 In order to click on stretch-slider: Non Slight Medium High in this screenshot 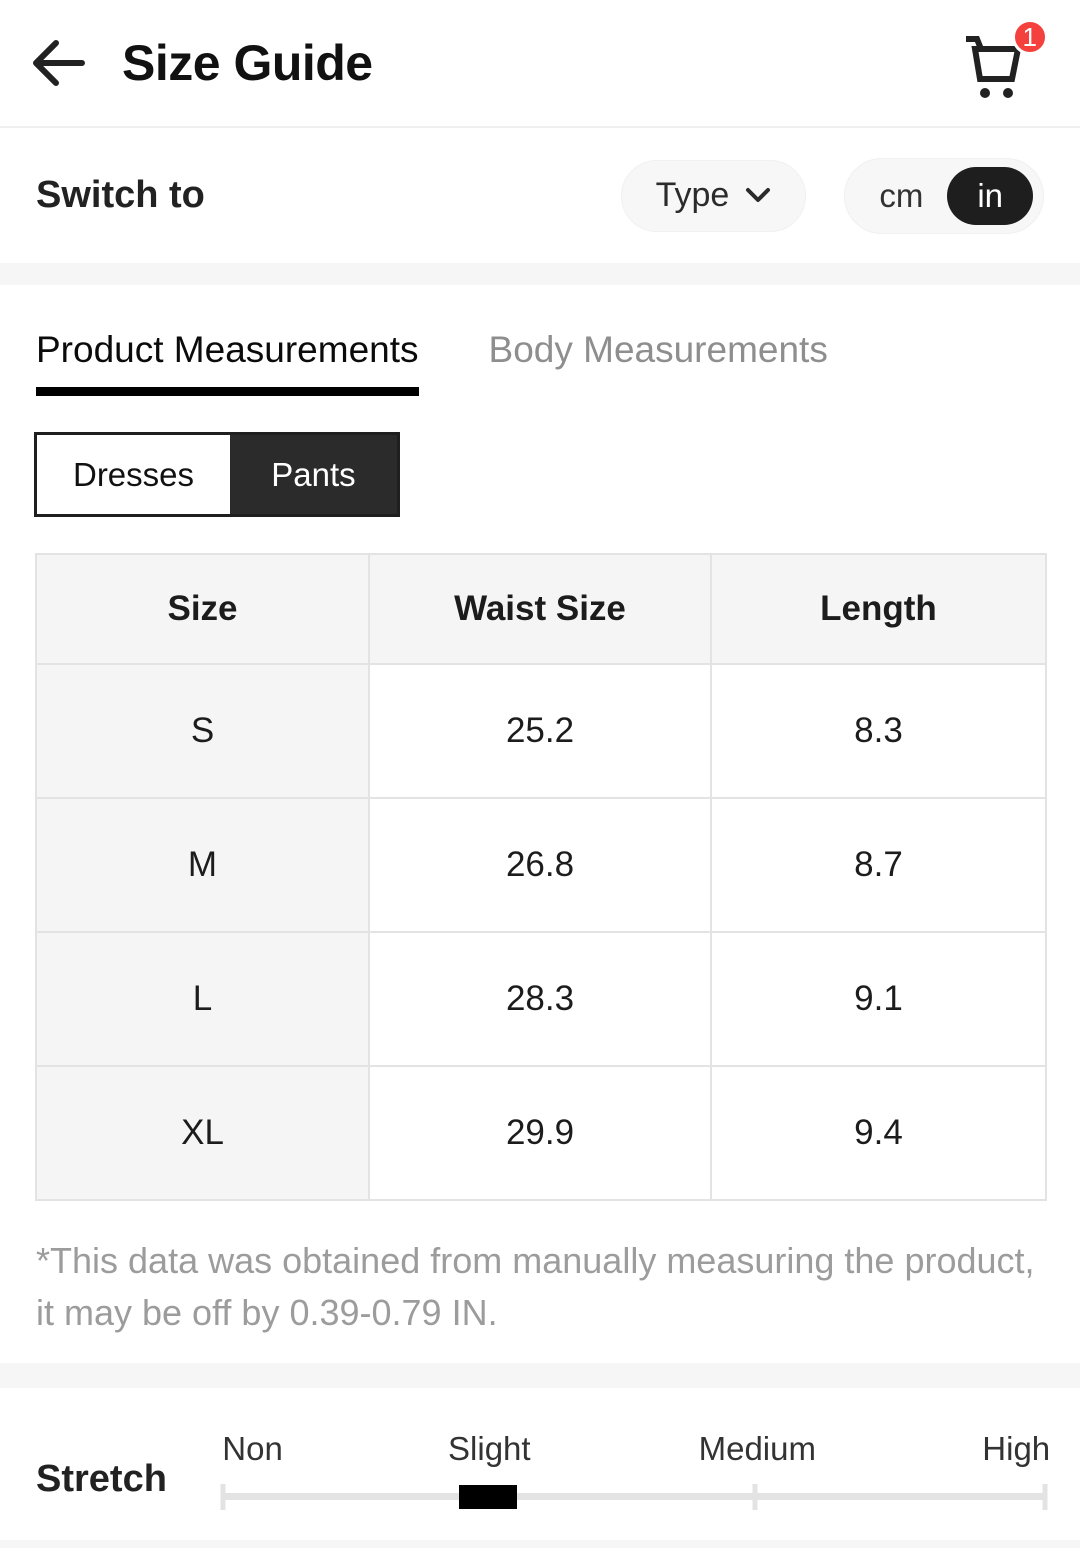, I will do `click(635, 1464)`.